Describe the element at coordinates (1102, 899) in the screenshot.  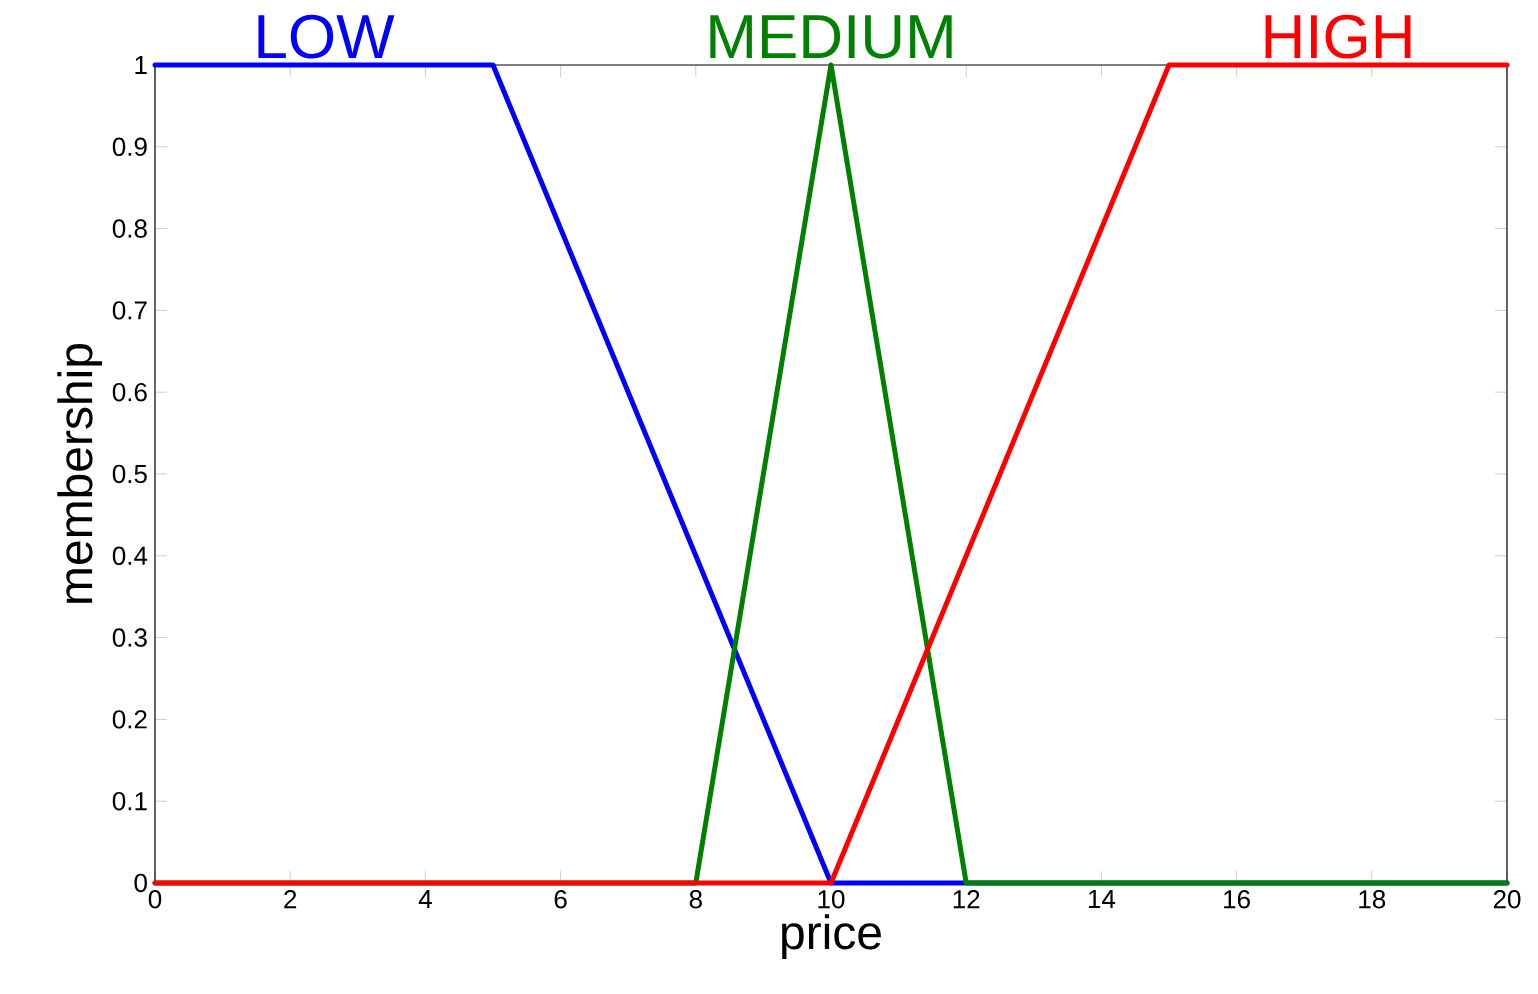
I see `x-tick-label: 14` at that location.